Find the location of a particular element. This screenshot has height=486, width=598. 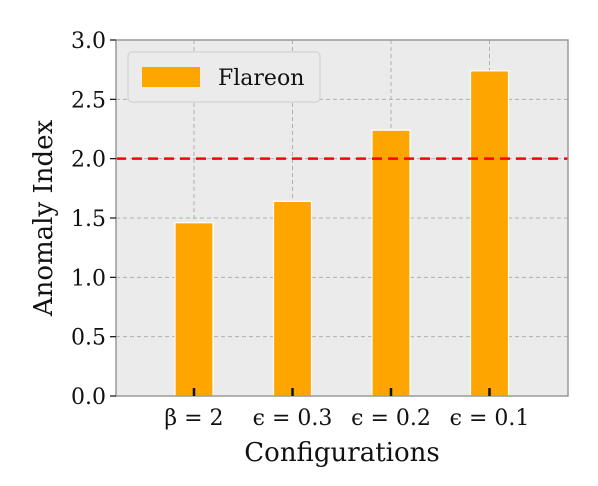

x-tick-label: ϵ = 0.2 is located at coordinates (391, 418).